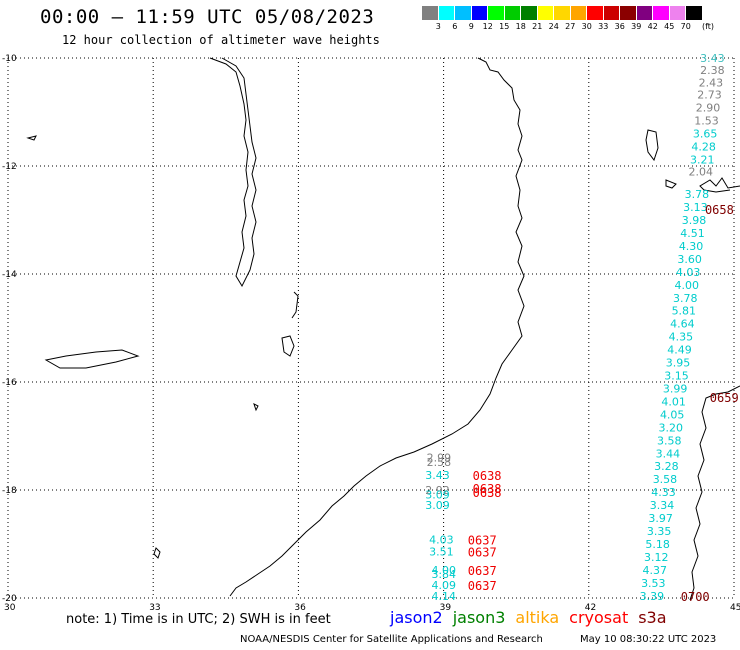 This screenshot has height=650, width=740. I want to click on longitude-label: 33, so click(154, 608).